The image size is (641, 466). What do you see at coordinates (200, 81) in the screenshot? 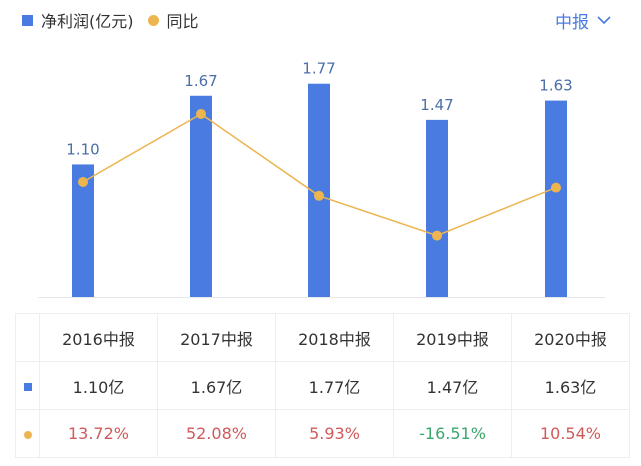
I see `bar-data-label: 1.67` at bounding box center [200, 81].